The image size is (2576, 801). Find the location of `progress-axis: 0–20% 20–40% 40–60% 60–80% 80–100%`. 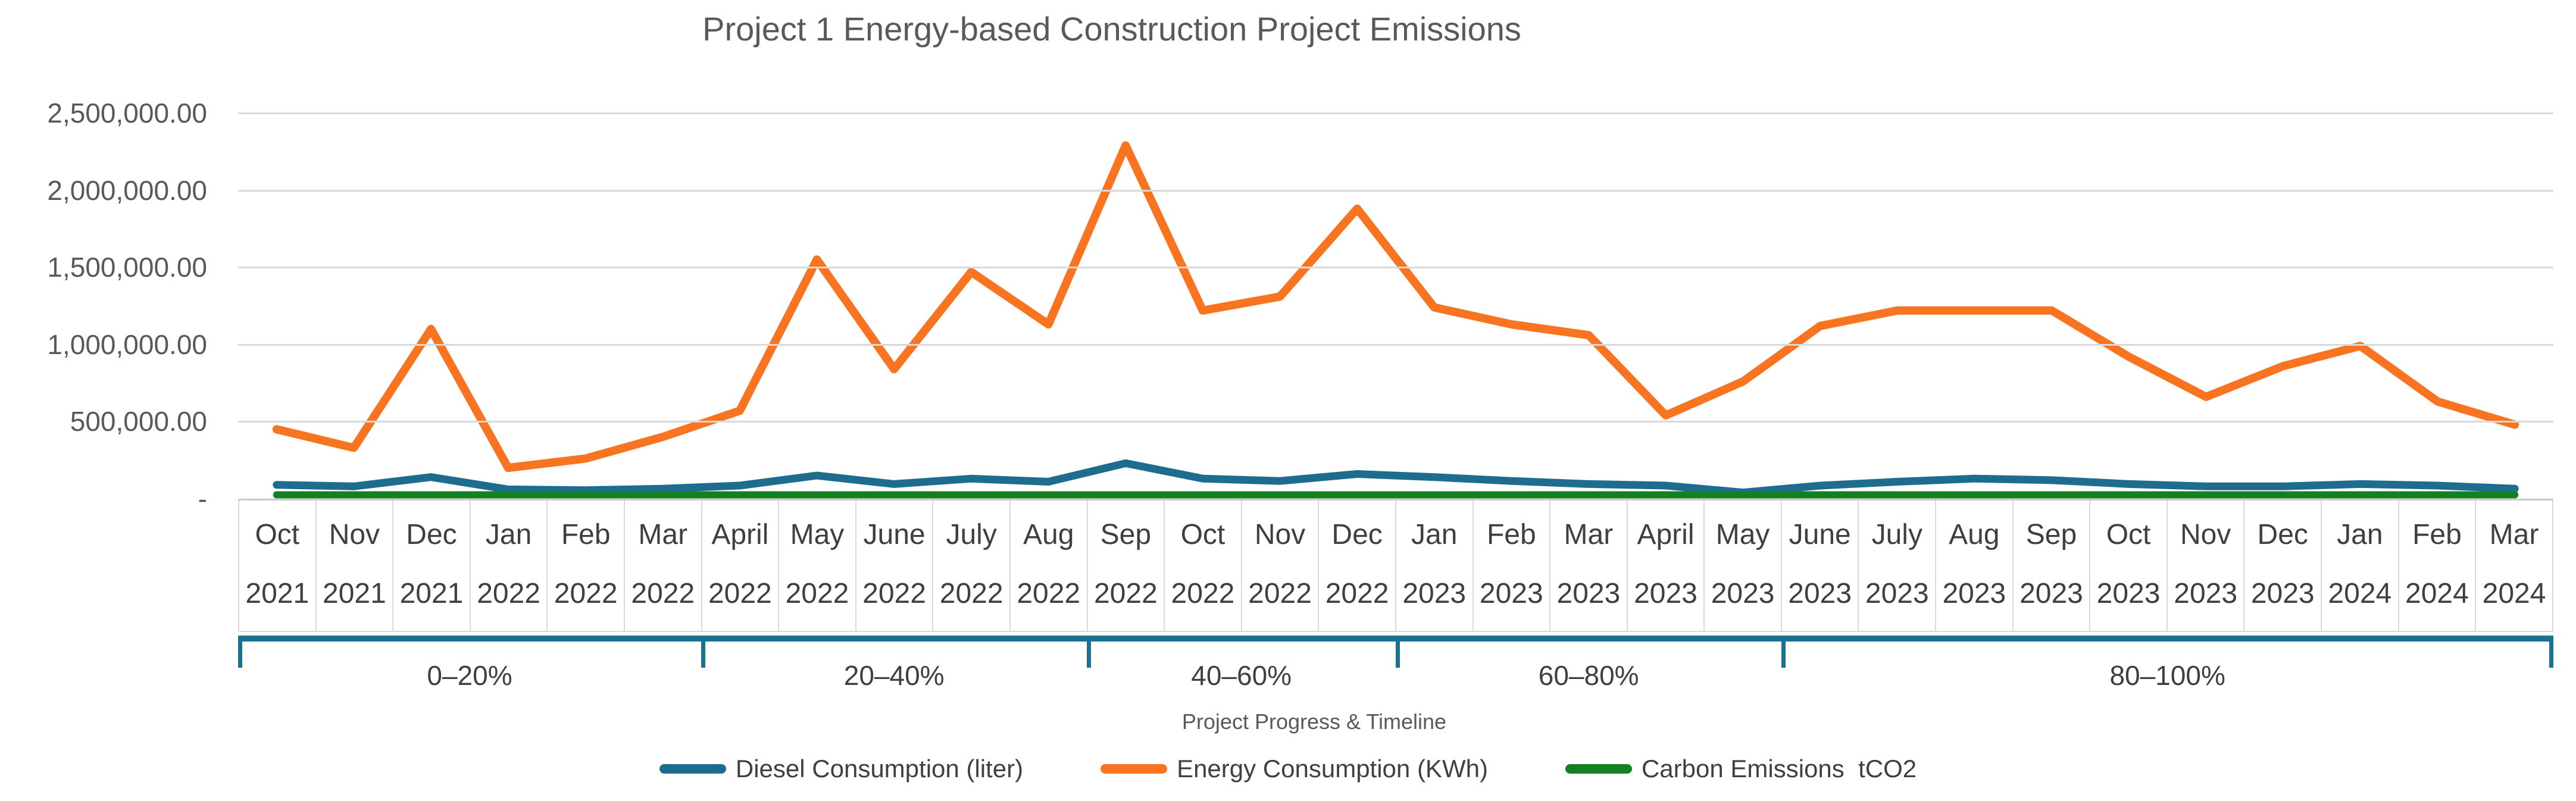

progress-axis: 0–20% 20–40% 40–60% 60–80% 80–100% is located at coordinates (1395, 668).